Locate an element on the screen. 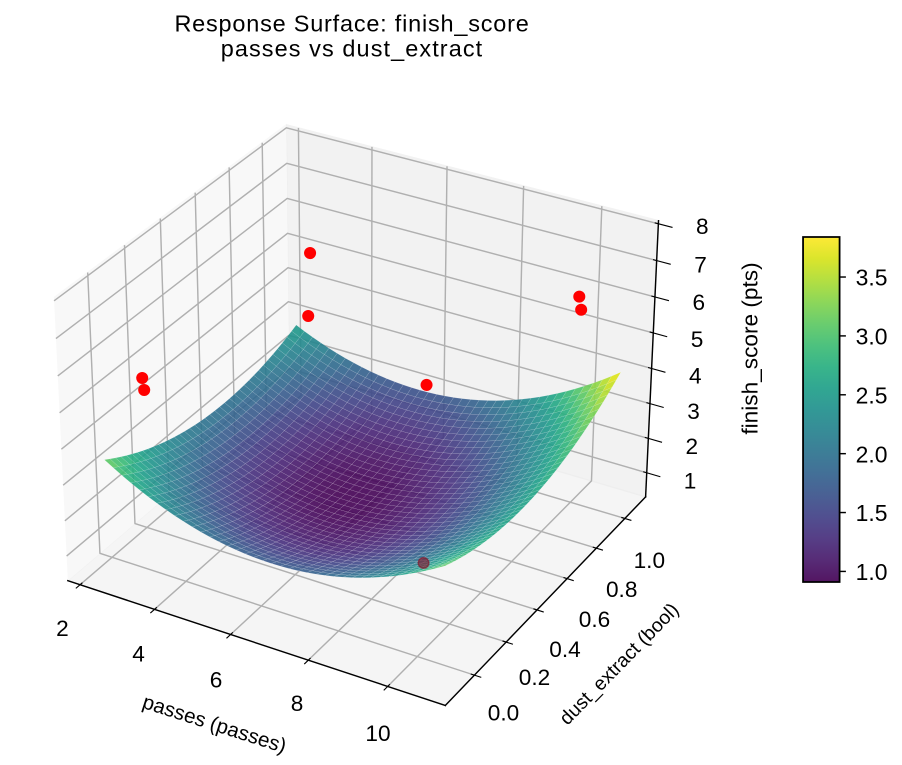 The height and width of the screenshot is (765, 902). svg-text: 3.5 is located at coordinates (872, 278).